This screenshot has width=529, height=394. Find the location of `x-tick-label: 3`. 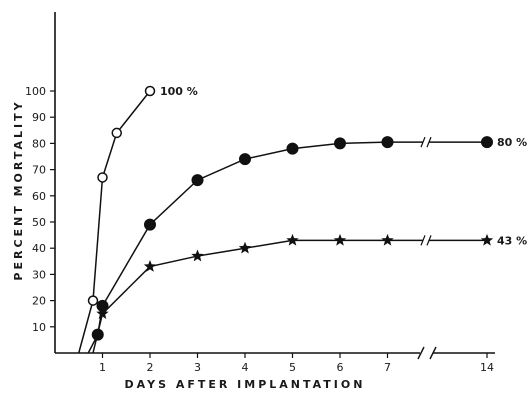

x-tick-label: 3 is located at coordinates (197, 367).